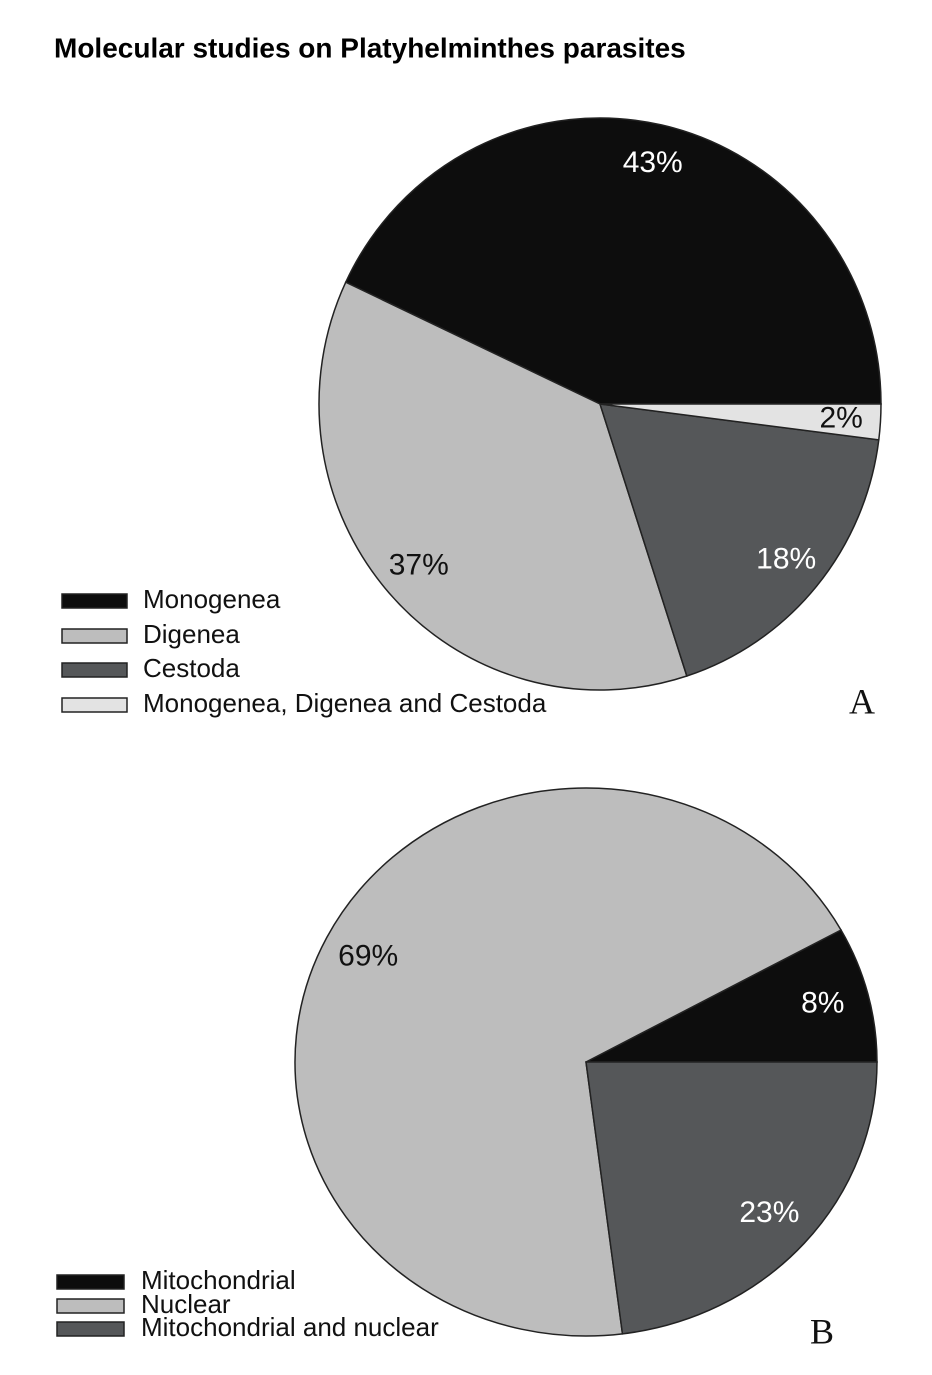 This screenshot has height=1375, width=932. What do you see at coordinates (290, 1327) in the screenshot?
I see `legend-label: Mitochondrial and nuclear` at bounding box center [290, 1327].